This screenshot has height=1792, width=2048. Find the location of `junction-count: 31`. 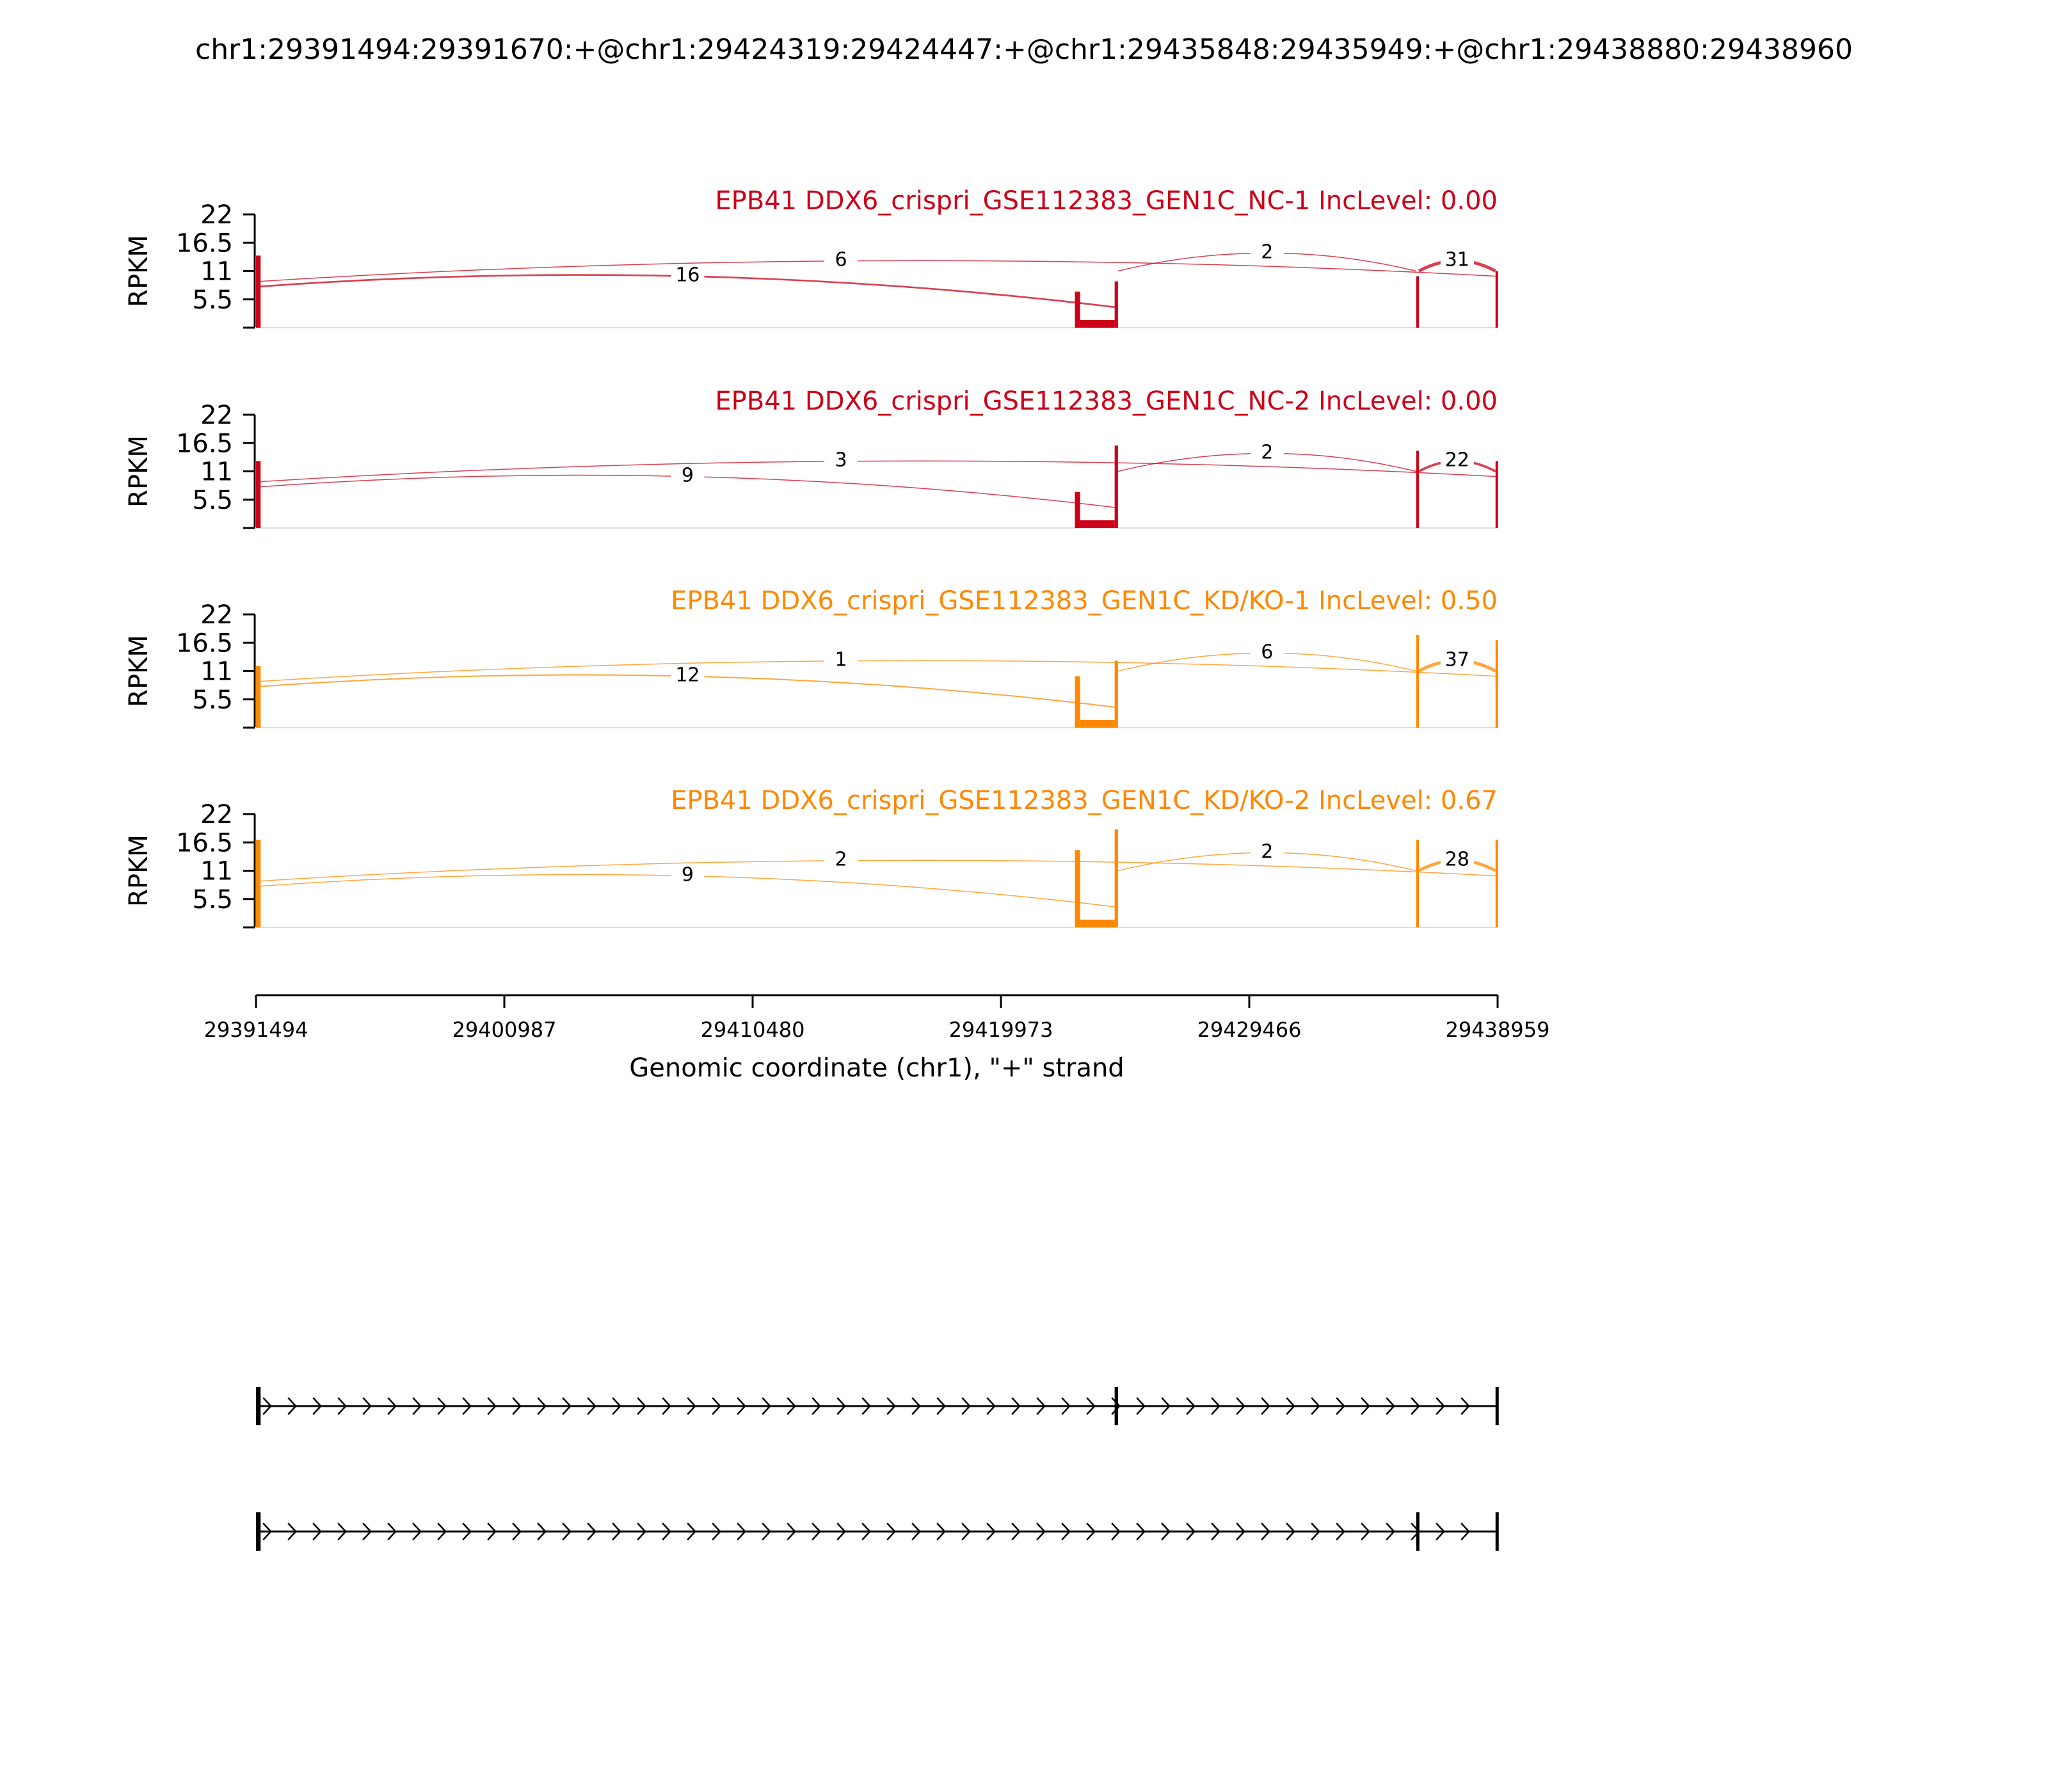

junction-count: 31 is located at coordinates (1457, 259).